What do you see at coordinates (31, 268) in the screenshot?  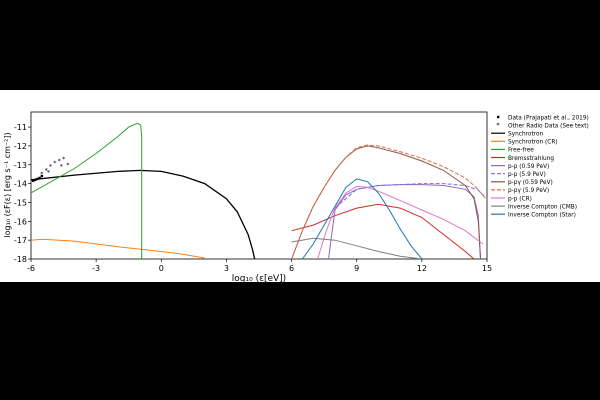 I see `x-tick-label: -6` at bounding box center [31, 268].